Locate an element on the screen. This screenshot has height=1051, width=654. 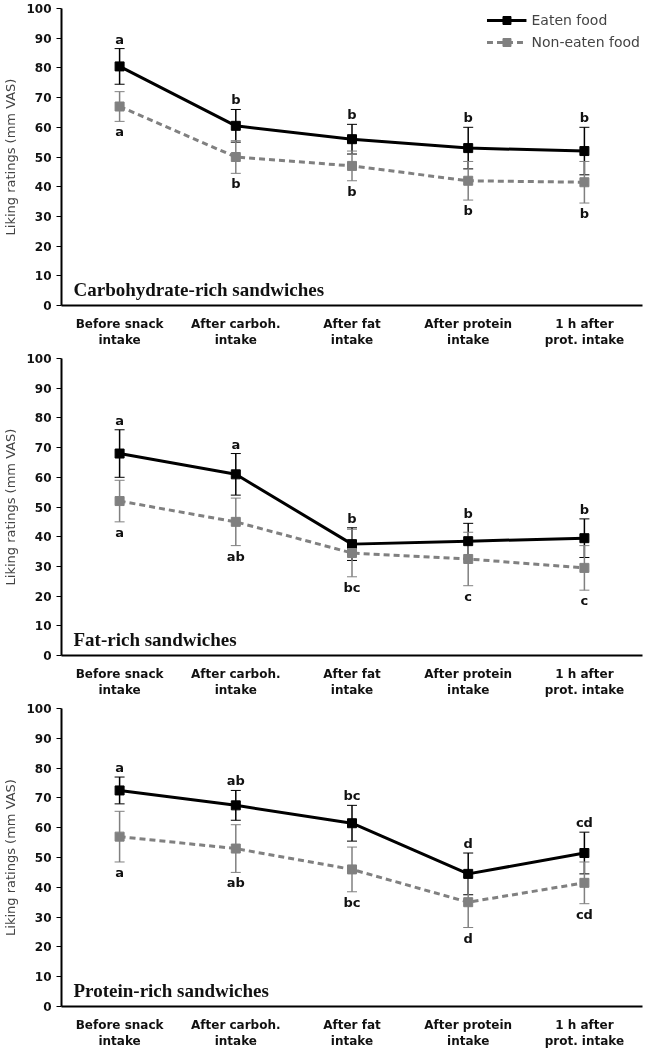
text: Protein-rich sandwiches is located at coordinates (171, 990).